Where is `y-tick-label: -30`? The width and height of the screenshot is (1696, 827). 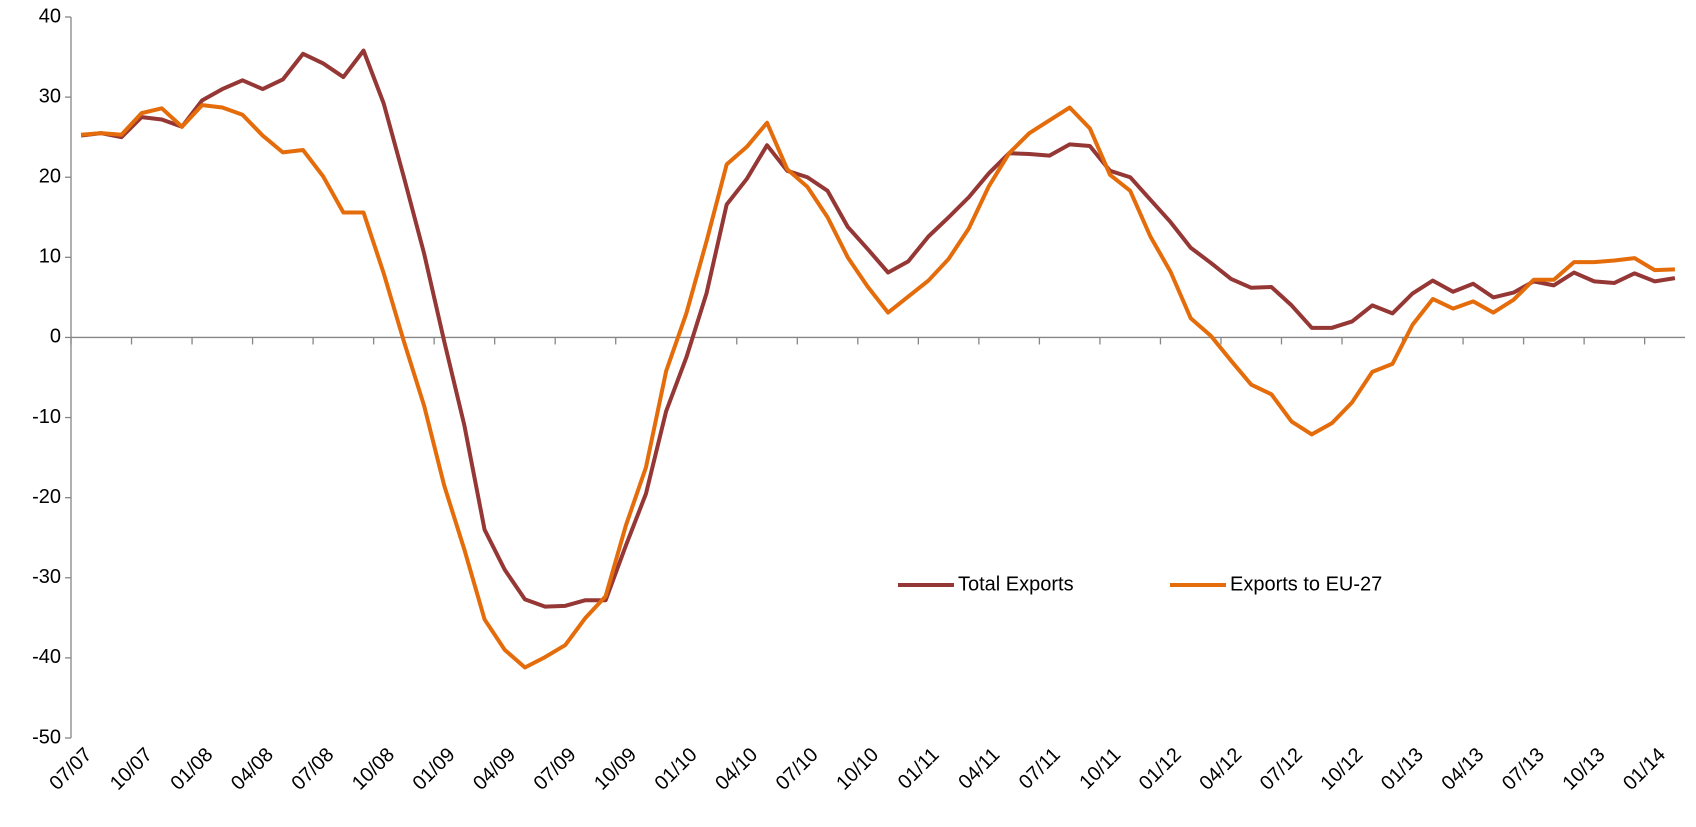
y-tick-label: -30 is located at coordinates (46, 577).